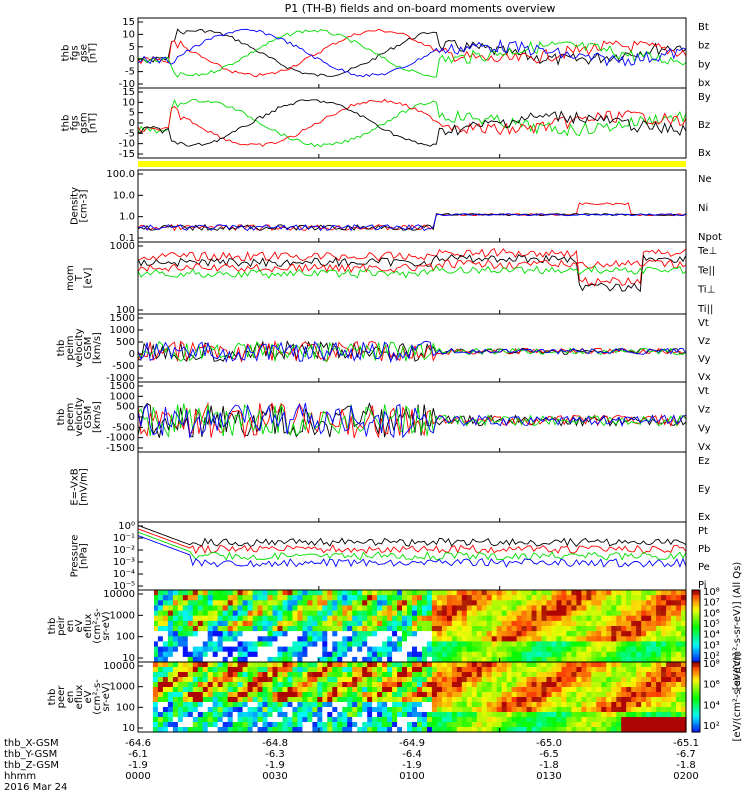 The image size is (750, 800). I want to click on y-axis-label: gsm, so click(84, 122).